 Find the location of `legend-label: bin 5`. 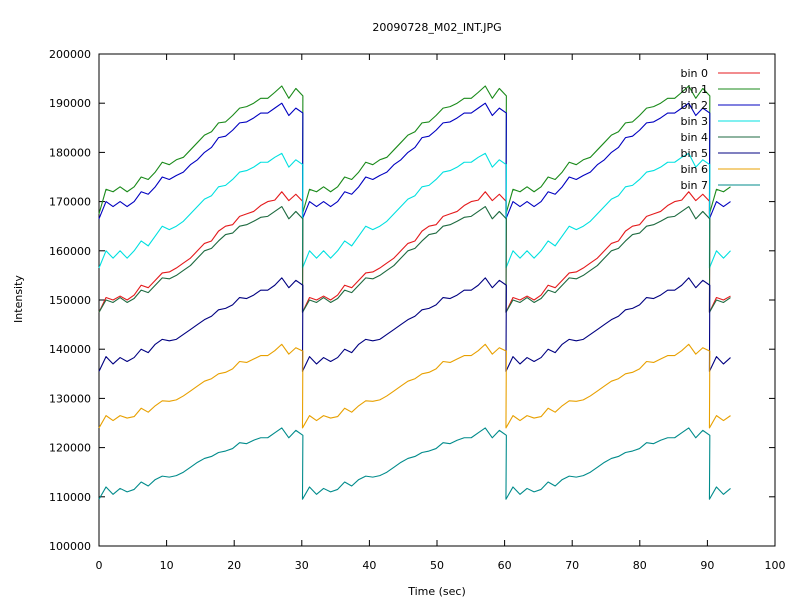

legend-label: bin 5 is located at coordinates (694, 153).